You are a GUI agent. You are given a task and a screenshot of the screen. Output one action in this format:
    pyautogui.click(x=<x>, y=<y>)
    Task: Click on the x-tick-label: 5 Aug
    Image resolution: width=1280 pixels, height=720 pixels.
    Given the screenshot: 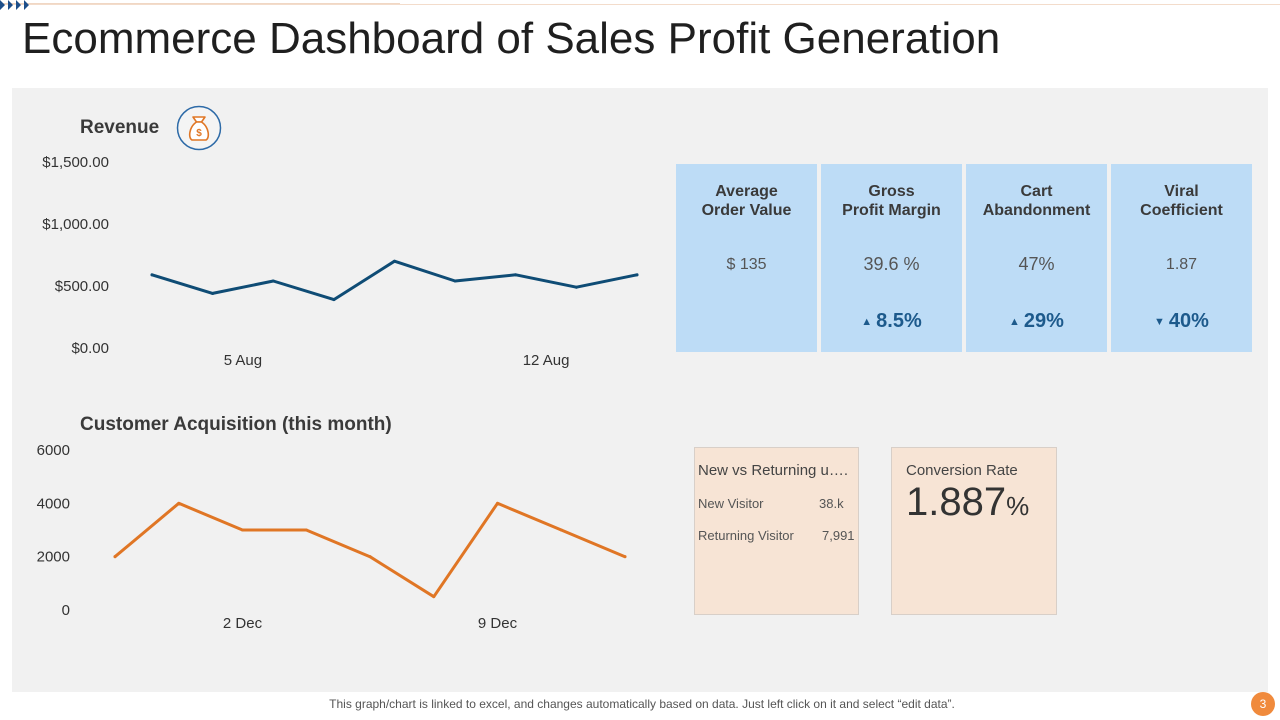 What is the action you would take?
    pyautogui.click(x=243, y=360)
    